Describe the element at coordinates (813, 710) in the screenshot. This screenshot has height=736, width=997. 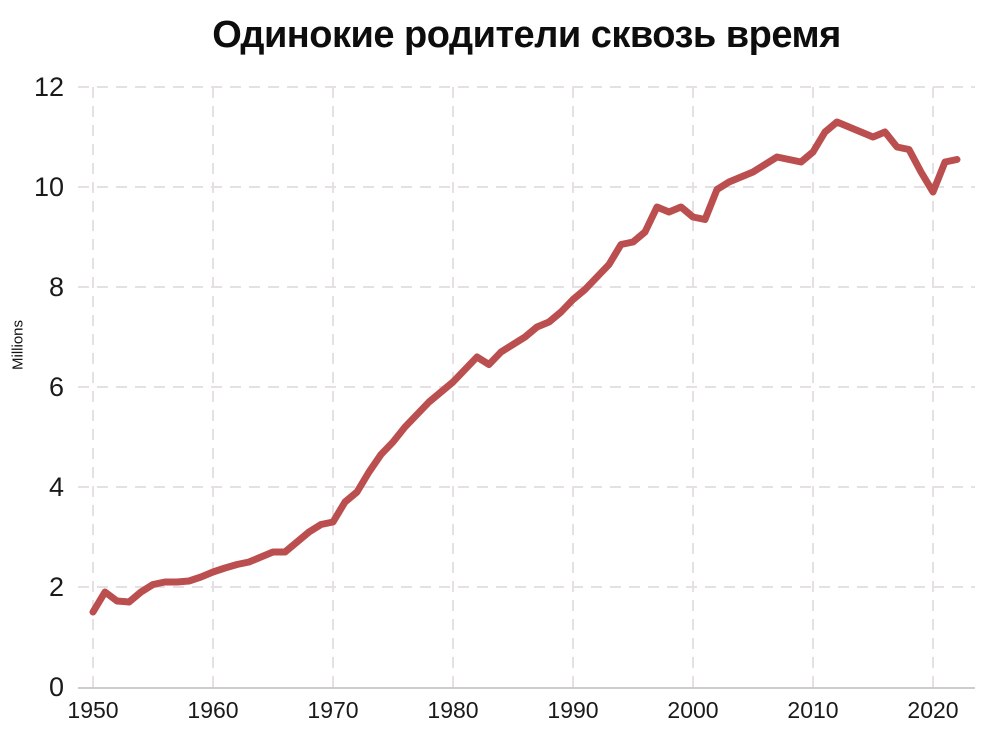
I see `x-tick-label: 2010` at that location.